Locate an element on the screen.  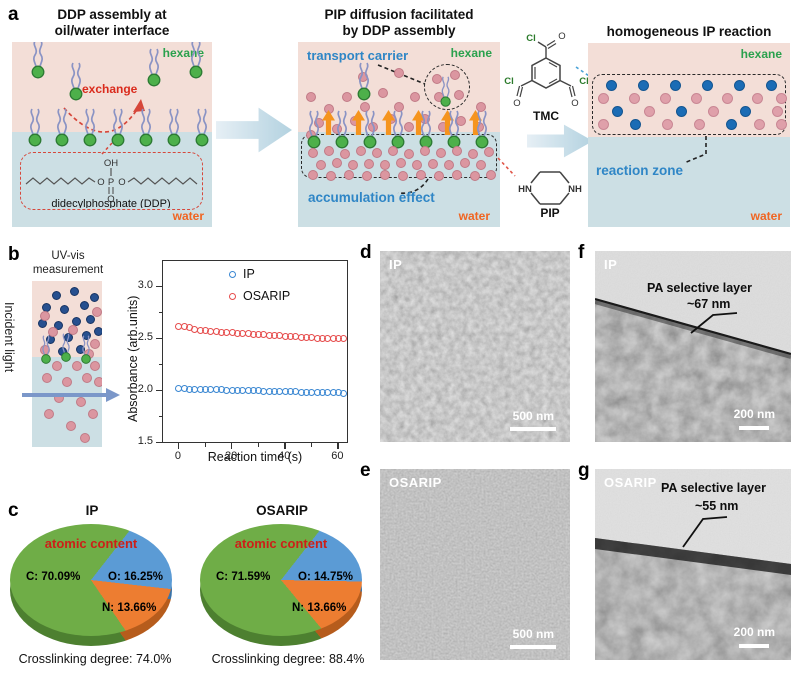
hexane-phase is located at coordinates (112, 87).